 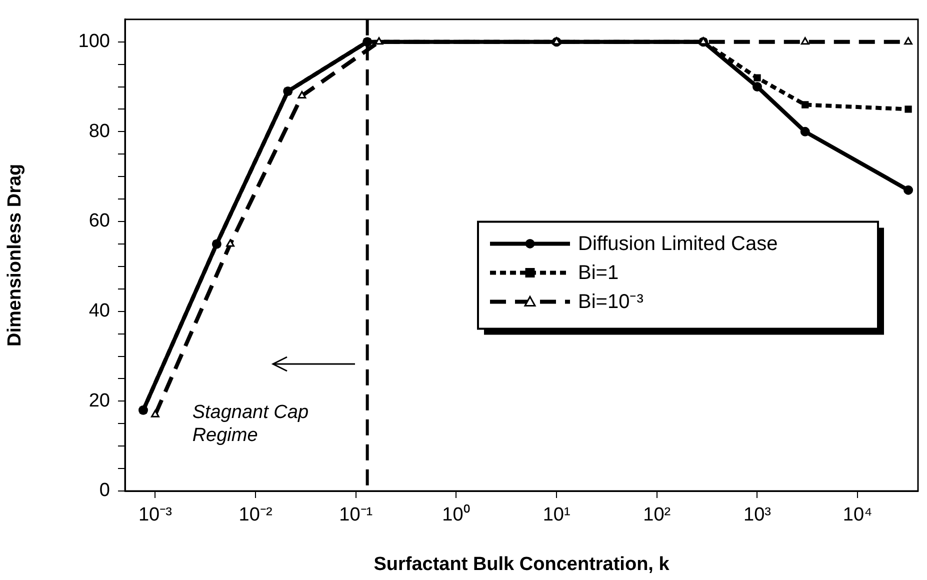 What do you see at coordinates (522, 564) in the screenshot?
I see `x-axis-title: Surfactant Bulk Concentration, k` at bounding box center [522, 564].